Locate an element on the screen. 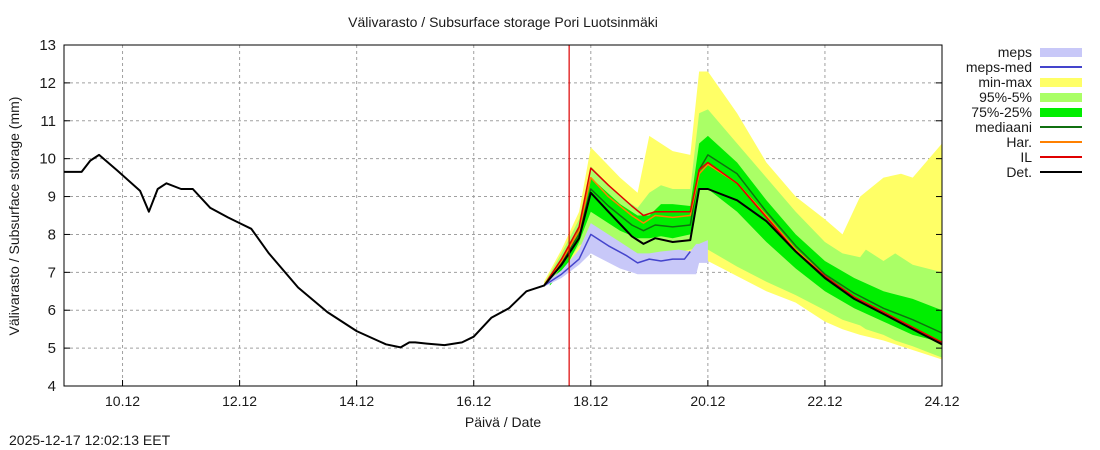 This screenshot has height=450, width=1100. y-tick-label: 6 is located at coordinates (52, 310).